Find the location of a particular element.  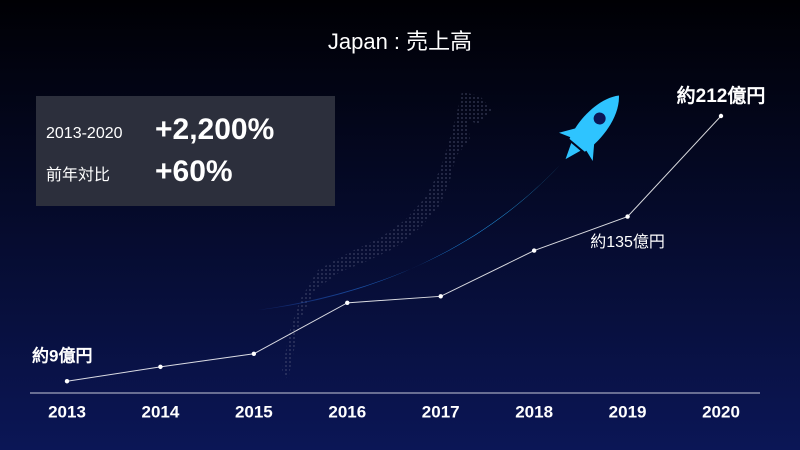

x-tick-label: 2013 is located at coordinates (67, 411).